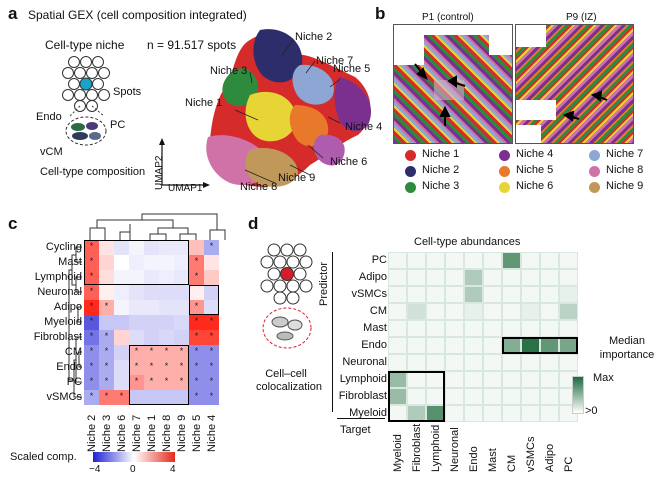 The image size is (671, 478). Describe the element at coordinates (86, 101) in the screenshot. I see `niche-schematic` at that location.